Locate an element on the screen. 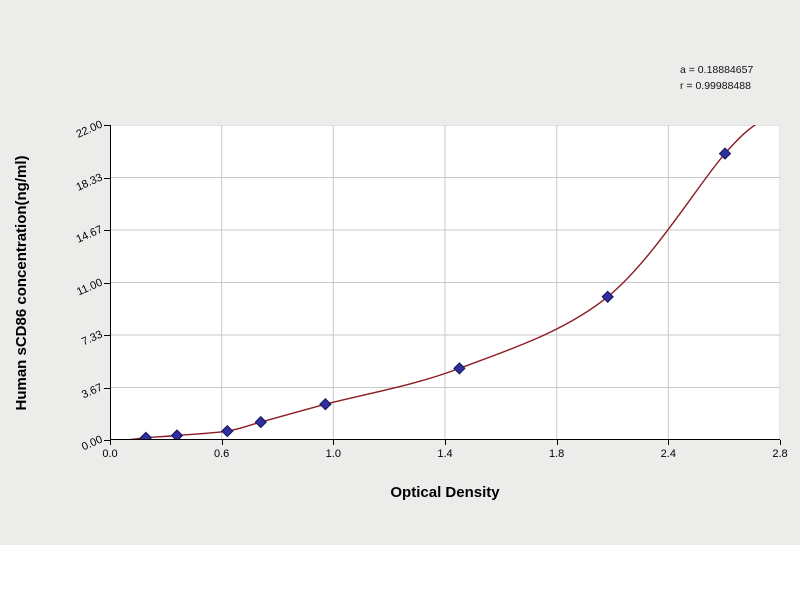 The image size is (800, 600). y-axis-label: Human sCD86 concentration(ng/ml) is located at coordinates (21, 283).